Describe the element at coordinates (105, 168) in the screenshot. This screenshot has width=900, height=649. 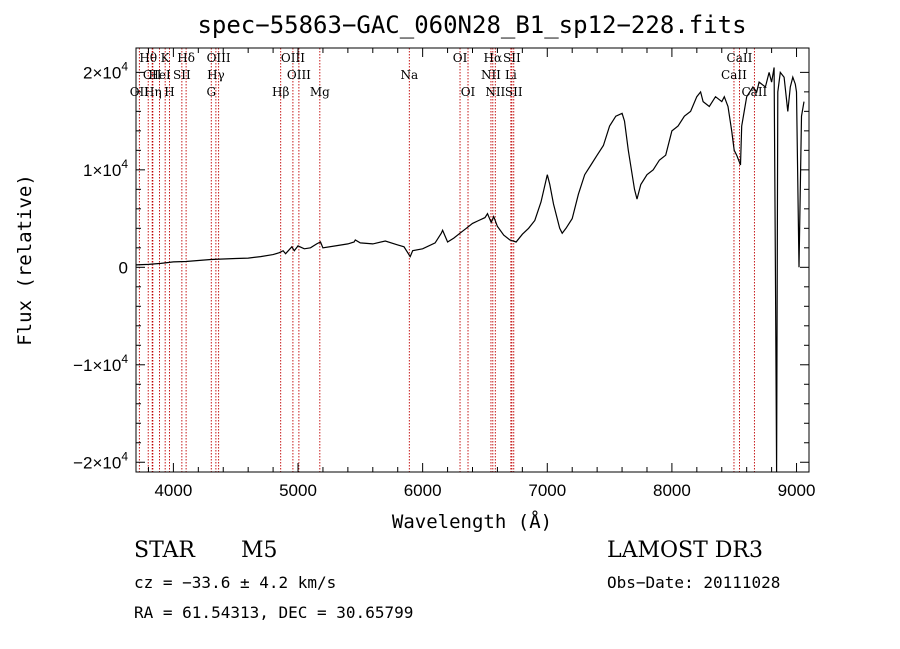
I see `y-tick-label-1: 1×10⁴` at that location.